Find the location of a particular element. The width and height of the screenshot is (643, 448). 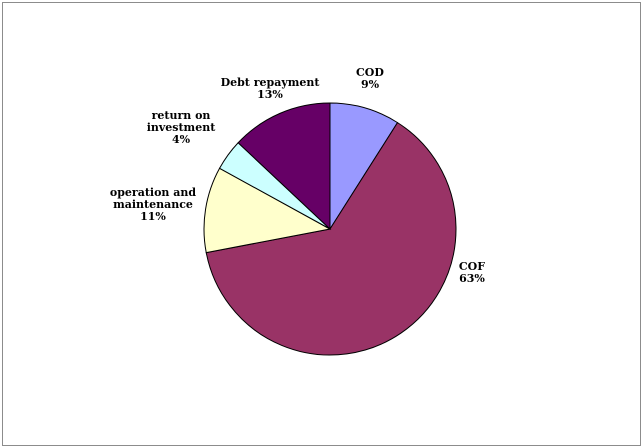

pie-slice-debt-repayment is located at coordinates (284, 166).